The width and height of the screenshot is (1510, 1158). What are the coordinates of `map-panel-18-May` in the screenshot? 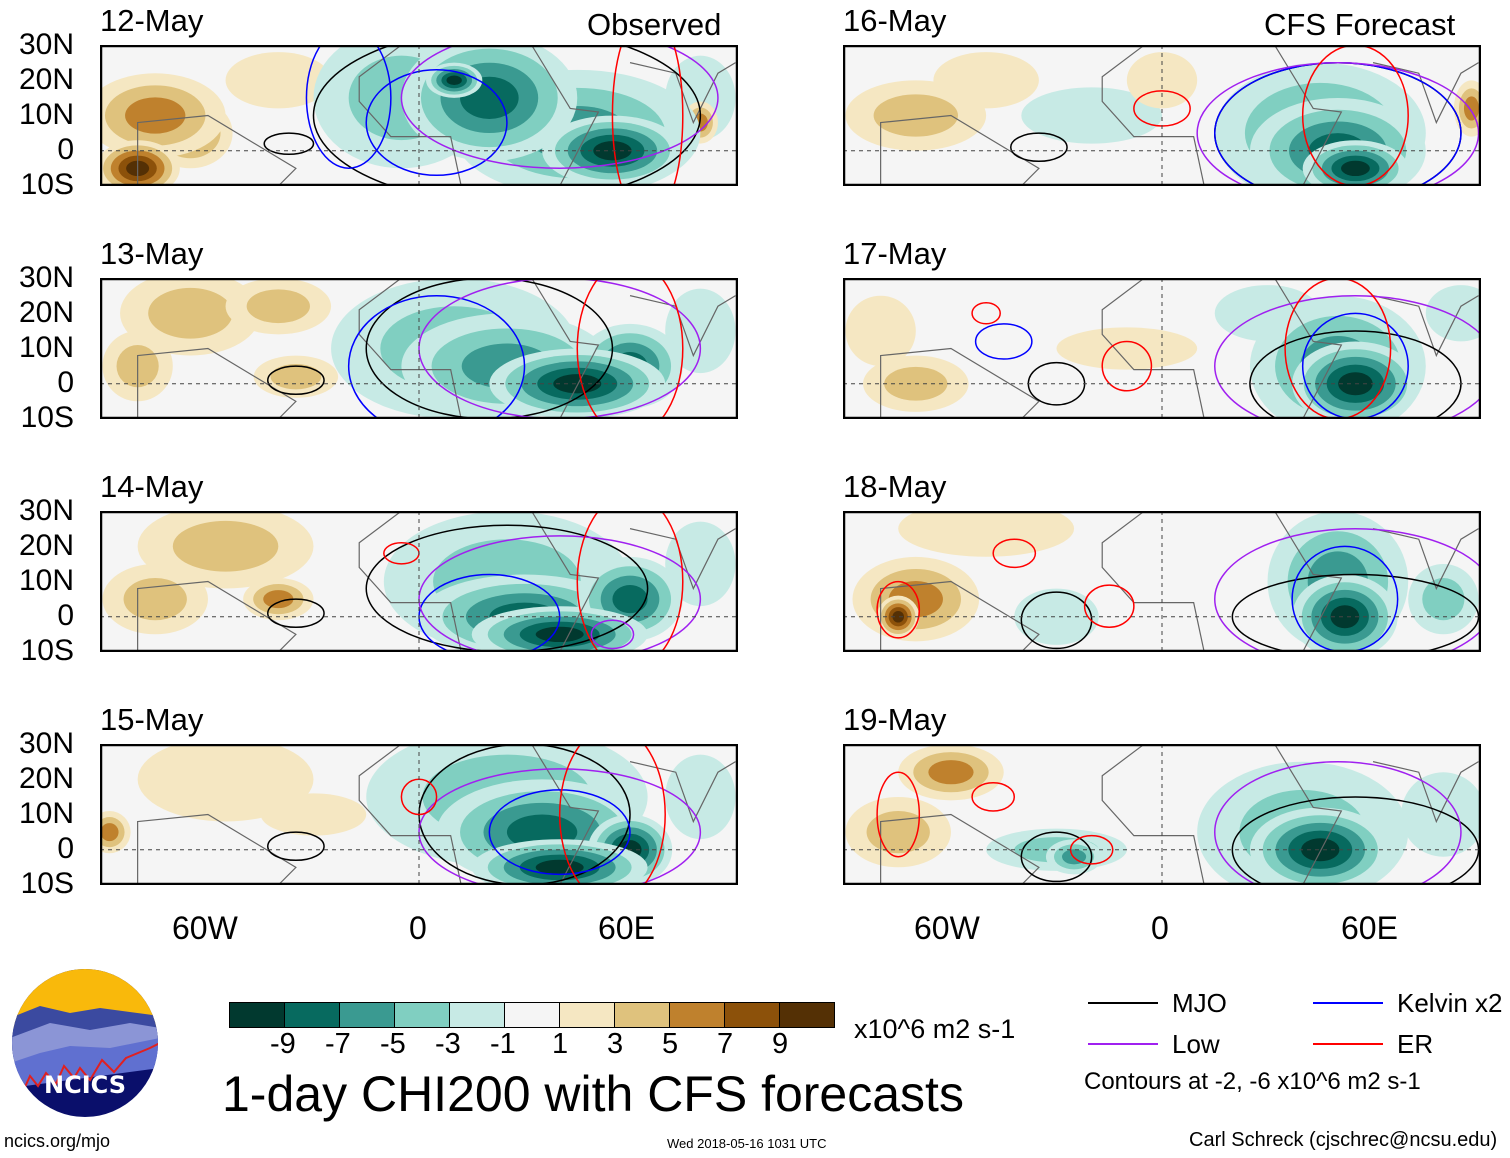 It's located at (1162, 581).